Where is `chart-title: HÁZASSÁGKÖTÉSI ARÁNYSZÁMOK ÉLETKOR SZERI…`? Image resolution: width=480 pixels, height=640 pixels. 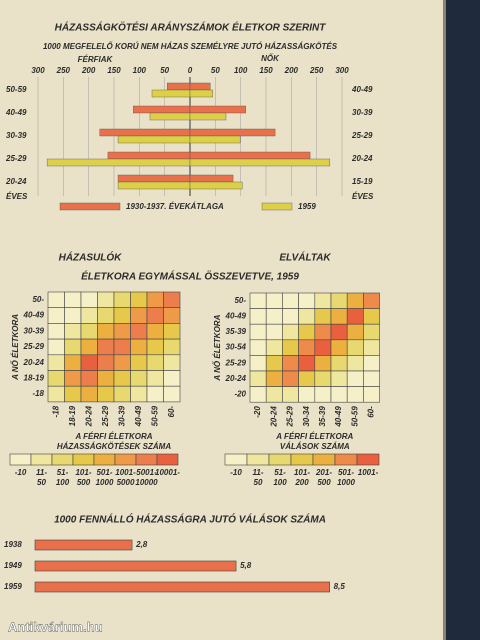
chart-title: HÁZASSÁGKÖTÉSI ARÁNYSZÁMOK ÉLETKOR SZERI… is located at coordinates (191, 27).